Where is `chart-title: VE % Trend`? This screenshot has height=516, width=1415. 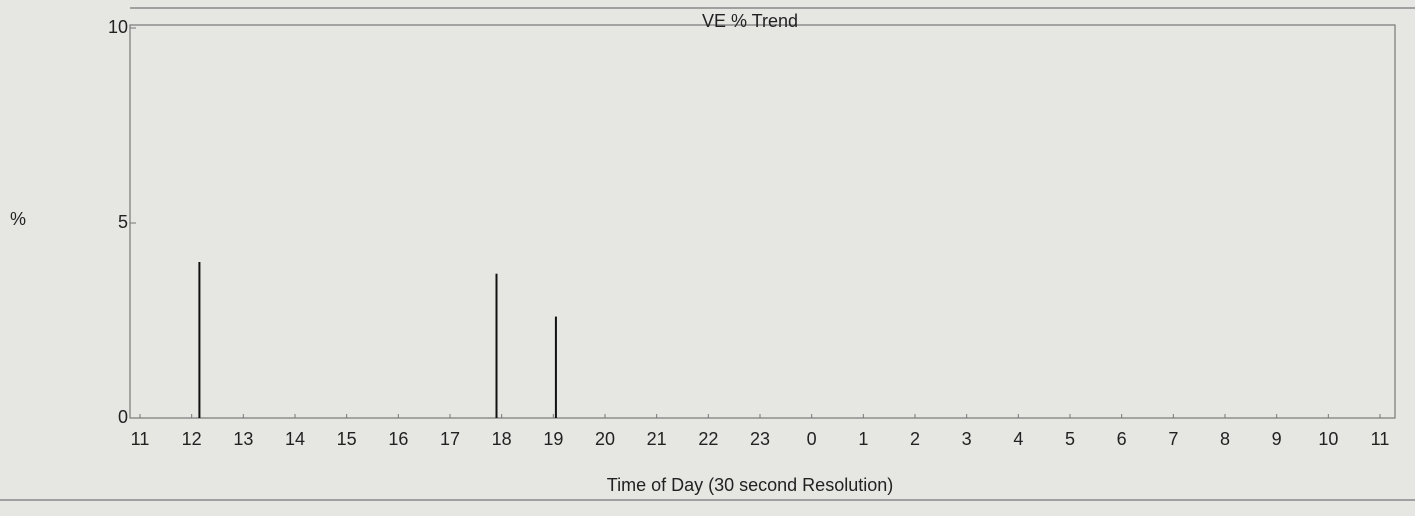 chart-title: VE % Trend is located at coordinates (750, 21).